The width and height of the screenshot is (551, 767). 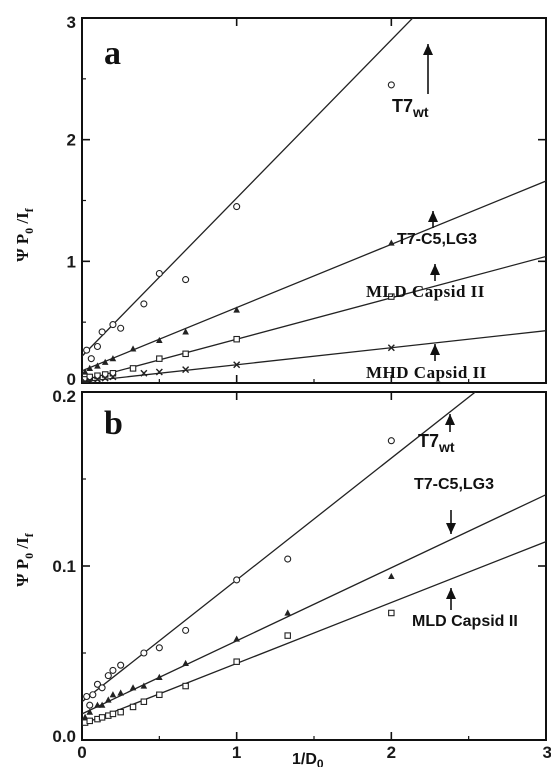 I want to click on y-tick-label: 2, so click(x=71, y=140).